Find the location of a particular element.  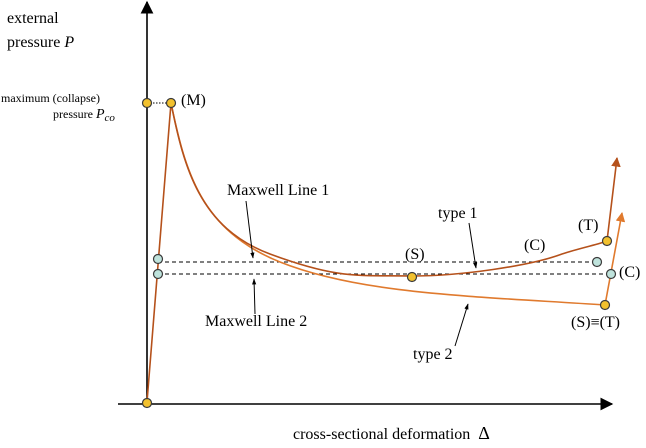

point-C2 is located at coordinates (611, 274).